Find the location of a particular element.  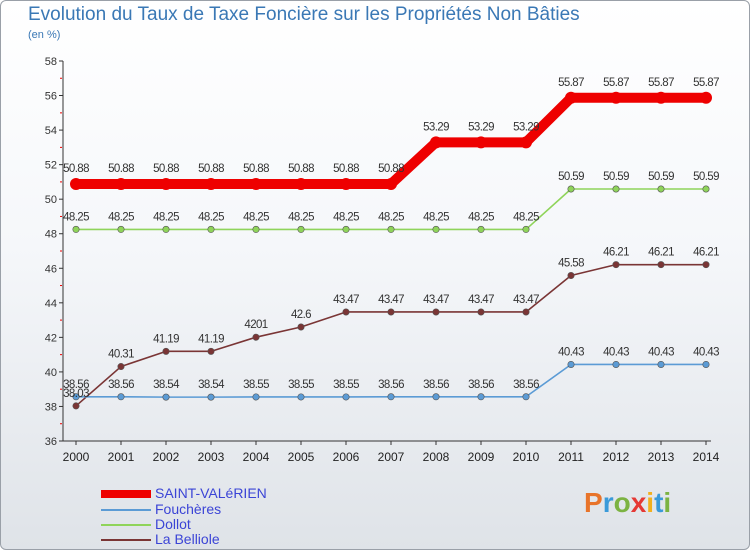

data-label: 45.58 is located at coordinates (571, 264).